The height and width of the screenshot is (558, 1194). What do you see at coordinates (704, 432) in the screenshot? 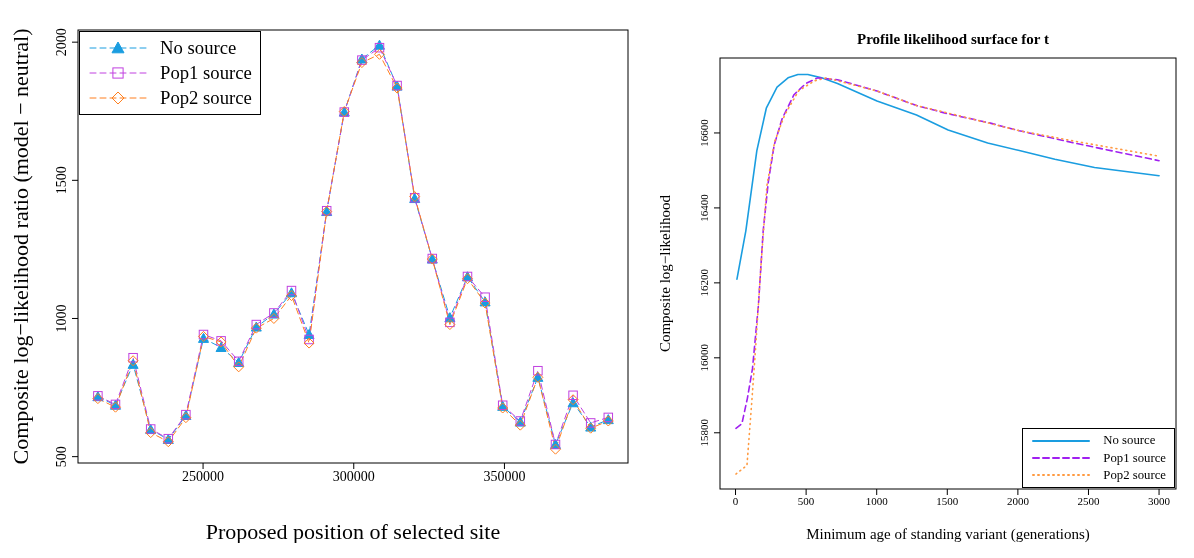
I see `y-tick-label: 15800` at bounding box center [704, 432].